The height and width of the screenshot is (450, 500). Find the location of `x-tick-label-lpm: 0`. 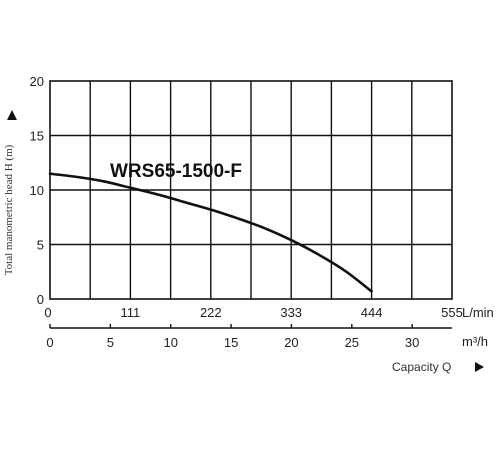

x-tick-label-lpm: 0 is located at coordinates (47, 312).